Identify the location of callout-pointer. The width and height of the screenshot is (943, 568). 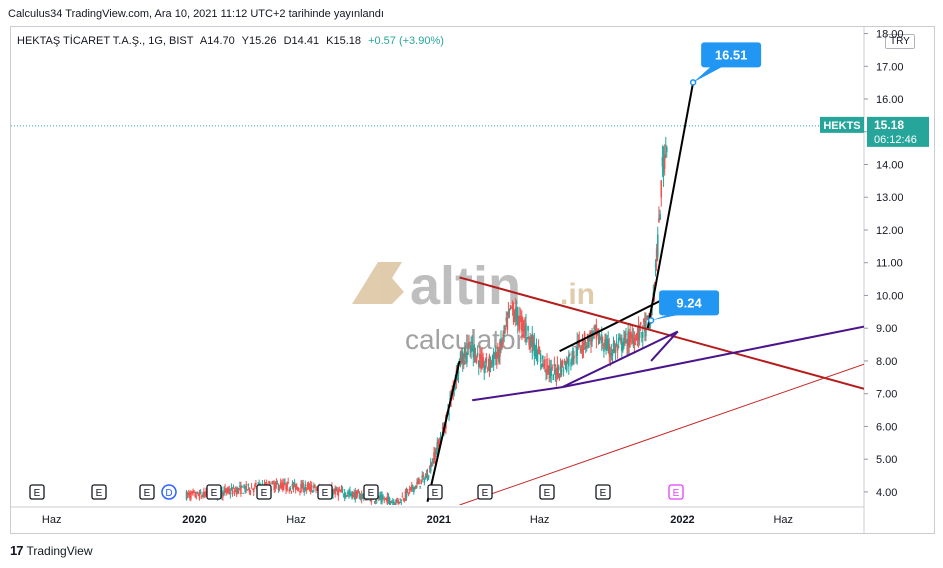
(666, 317).